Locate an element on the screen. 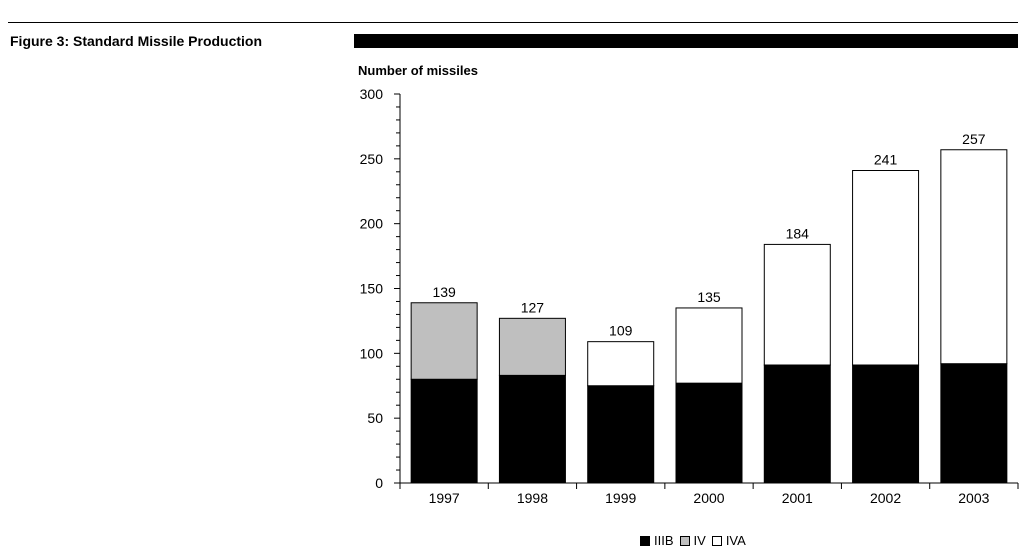 This screenshot has width=1024, height=553. y-tick-label: 300 is located at coordinates (372, 94).